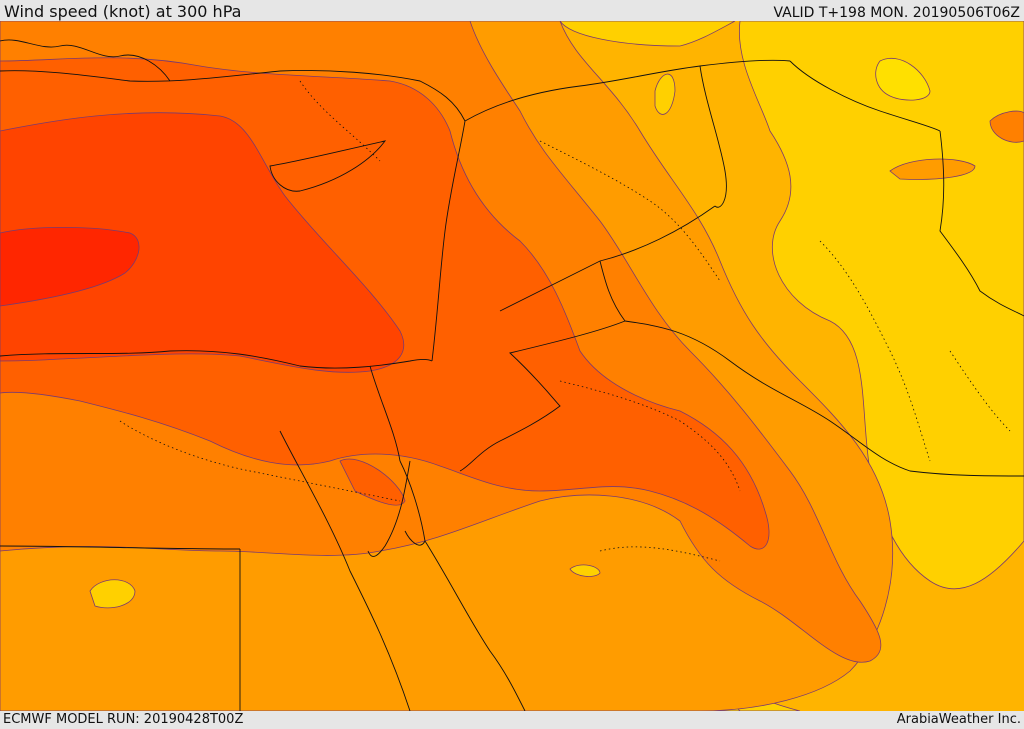 The height and width of the screenshot is (729, 1024). What do you see at coordinates (448, 241) in the screenshot?
I see `coast-levant` at bounding box center [448, 241].